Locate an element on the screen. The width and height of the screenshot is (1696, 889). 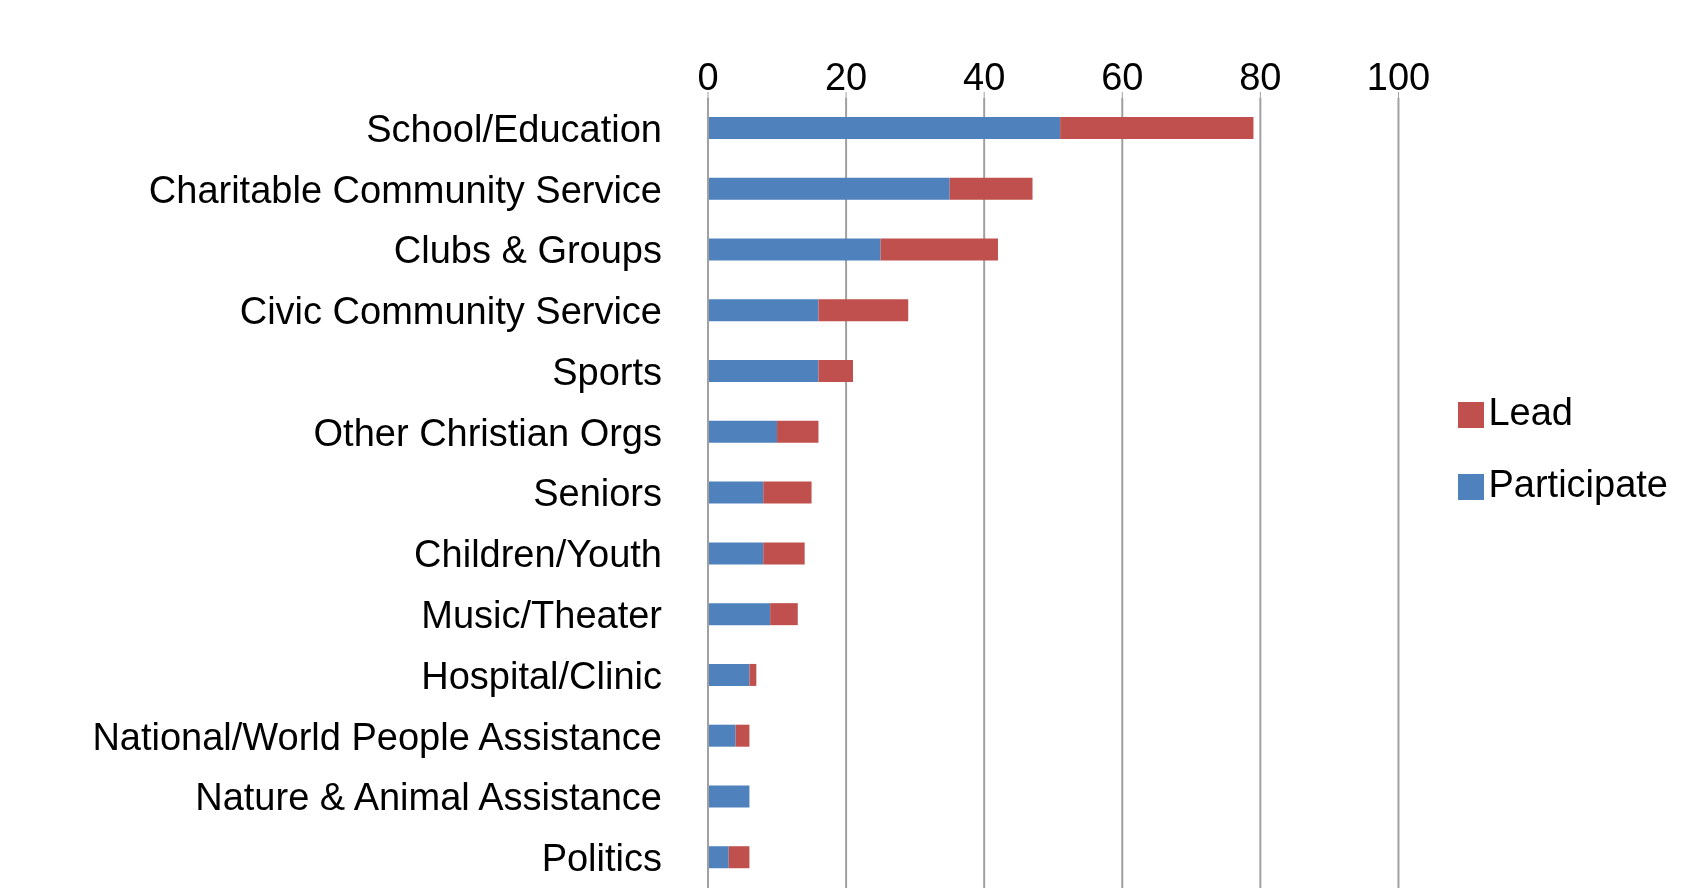
legend-label: Participate is located at coordinates (1578, 484).